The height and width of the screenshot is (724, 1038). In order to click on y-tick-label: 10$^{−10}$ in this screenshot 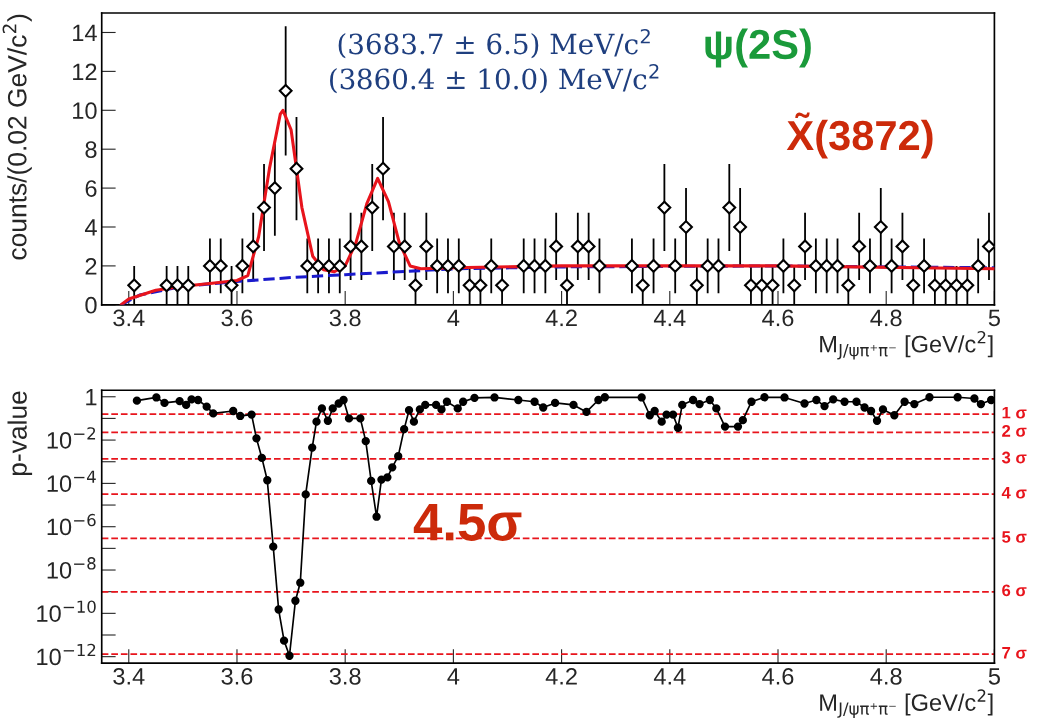, I will do `click(66, 611)`.